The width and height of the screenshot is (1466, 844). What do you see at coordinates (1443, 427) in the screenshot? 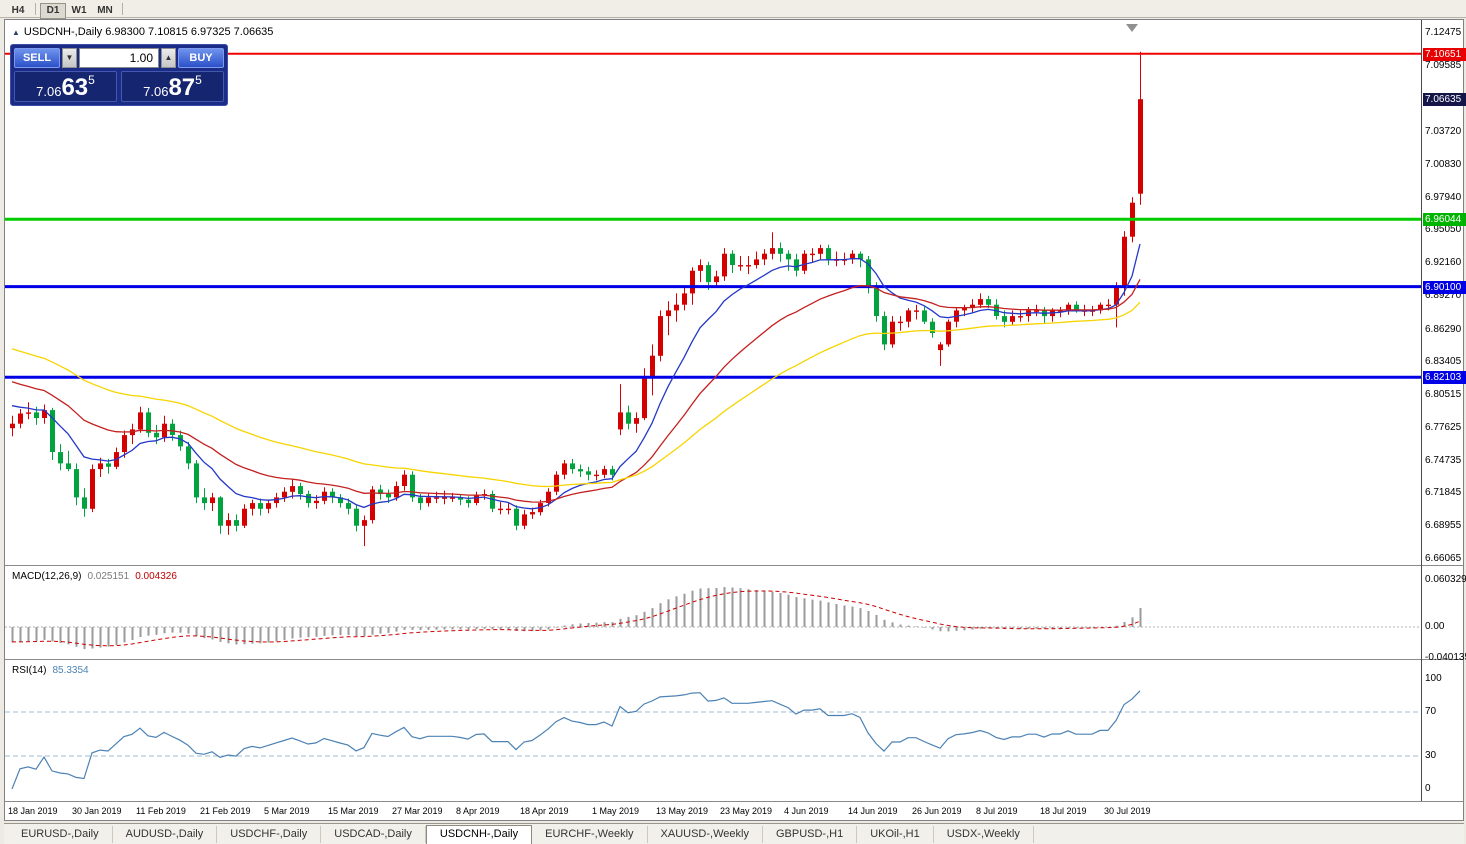
I see `axis-tick-label: 6.77625` at bounding box center [1443, 427].